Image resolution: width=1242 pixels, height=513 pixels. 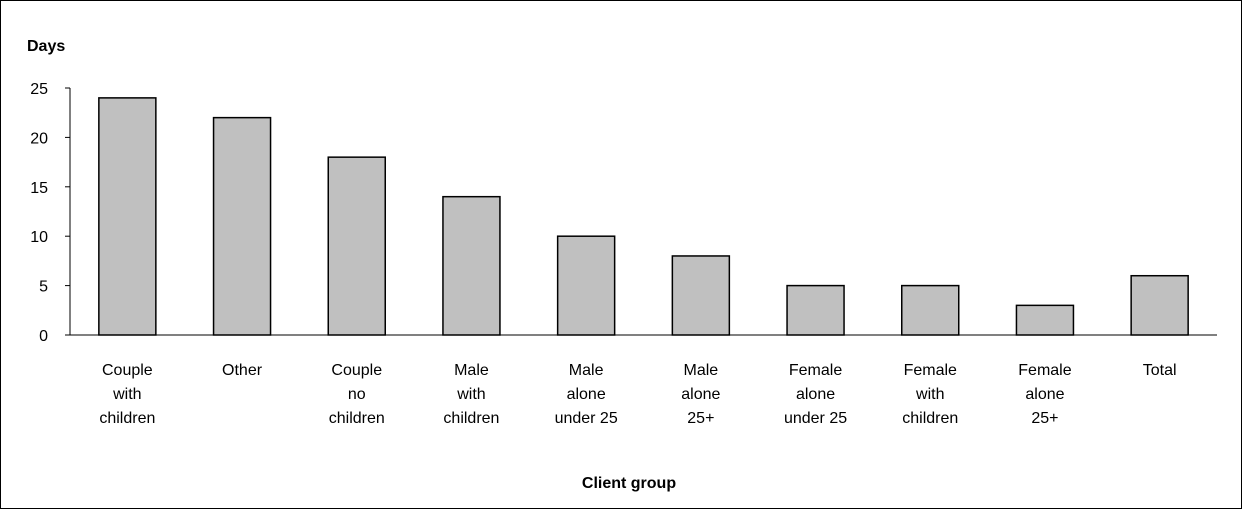 I want to click on x-tick-label: Male alone 25+, so click(x=700, y=394).